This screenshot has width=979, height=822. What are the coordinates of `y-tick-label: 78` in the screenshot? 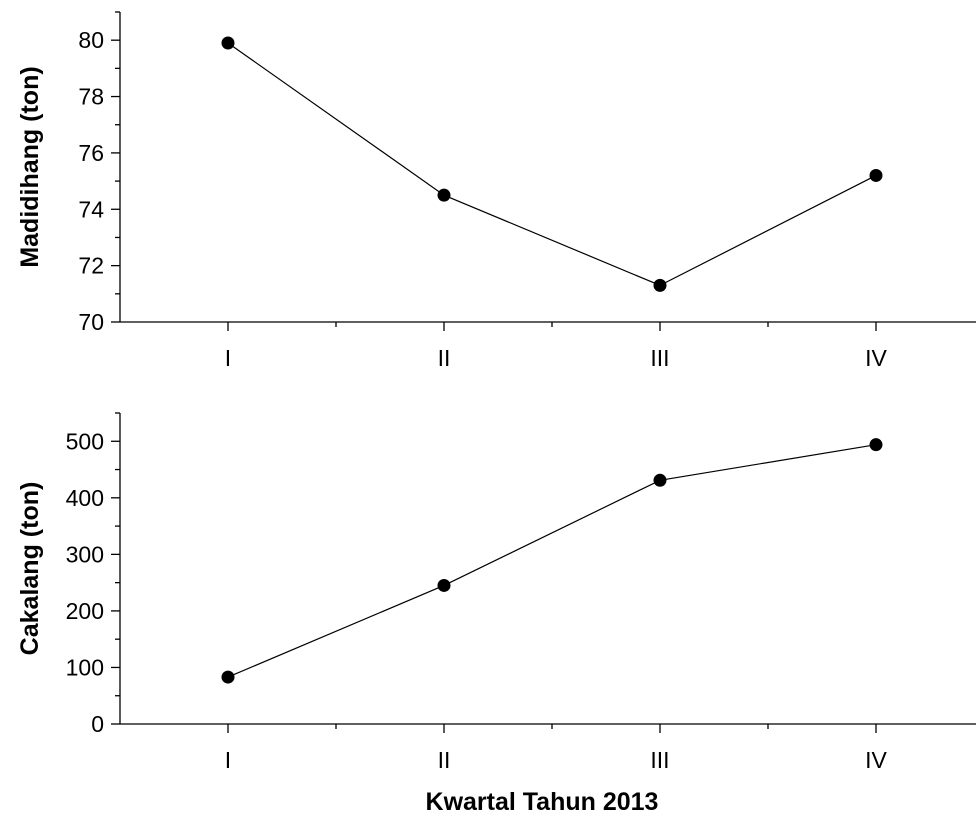 It's located at (91, 97).